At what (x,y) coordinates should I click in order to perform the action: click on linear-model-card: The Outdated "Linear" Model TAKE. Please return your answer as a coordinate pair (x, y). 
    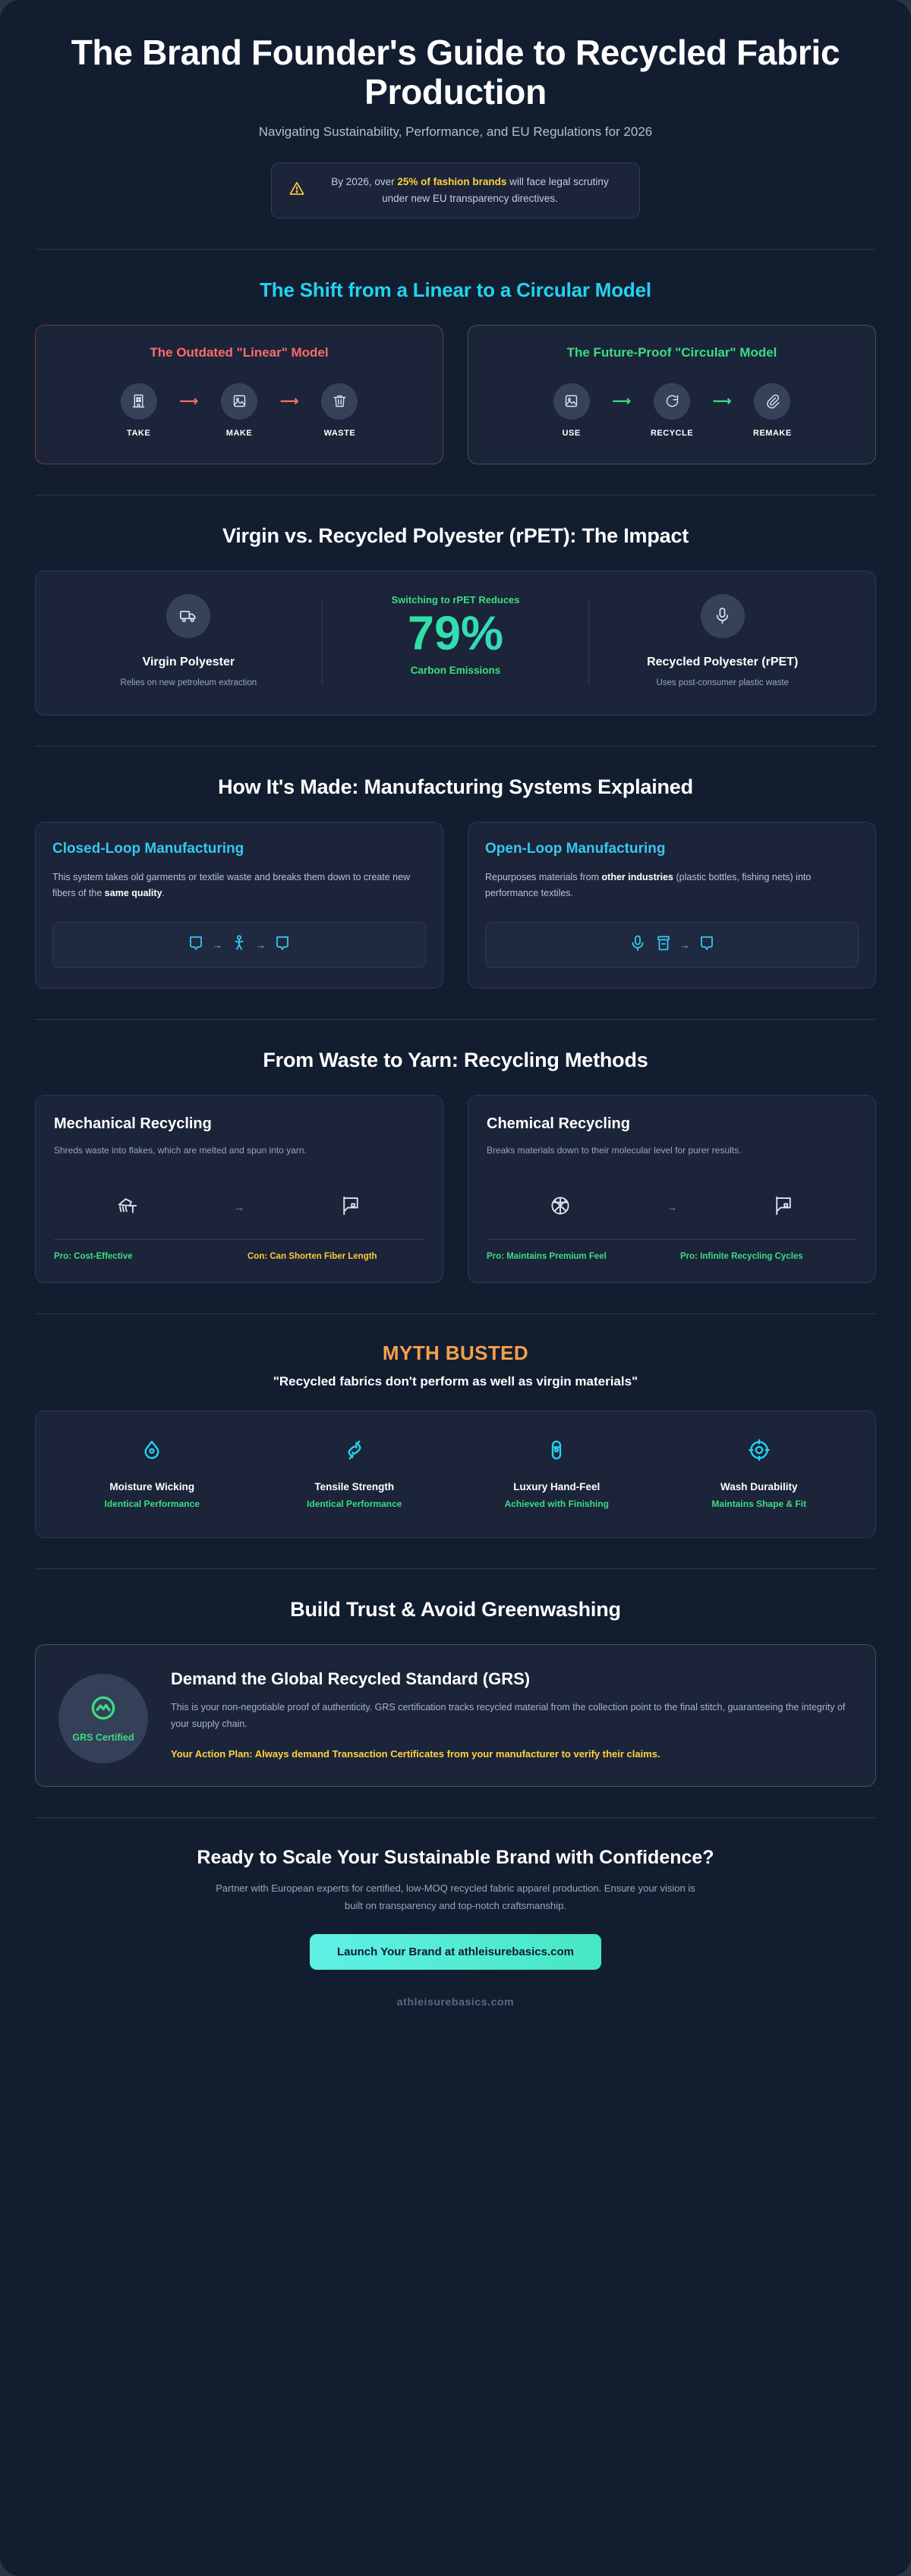
    Looking at the image, I should click on (239, 394).